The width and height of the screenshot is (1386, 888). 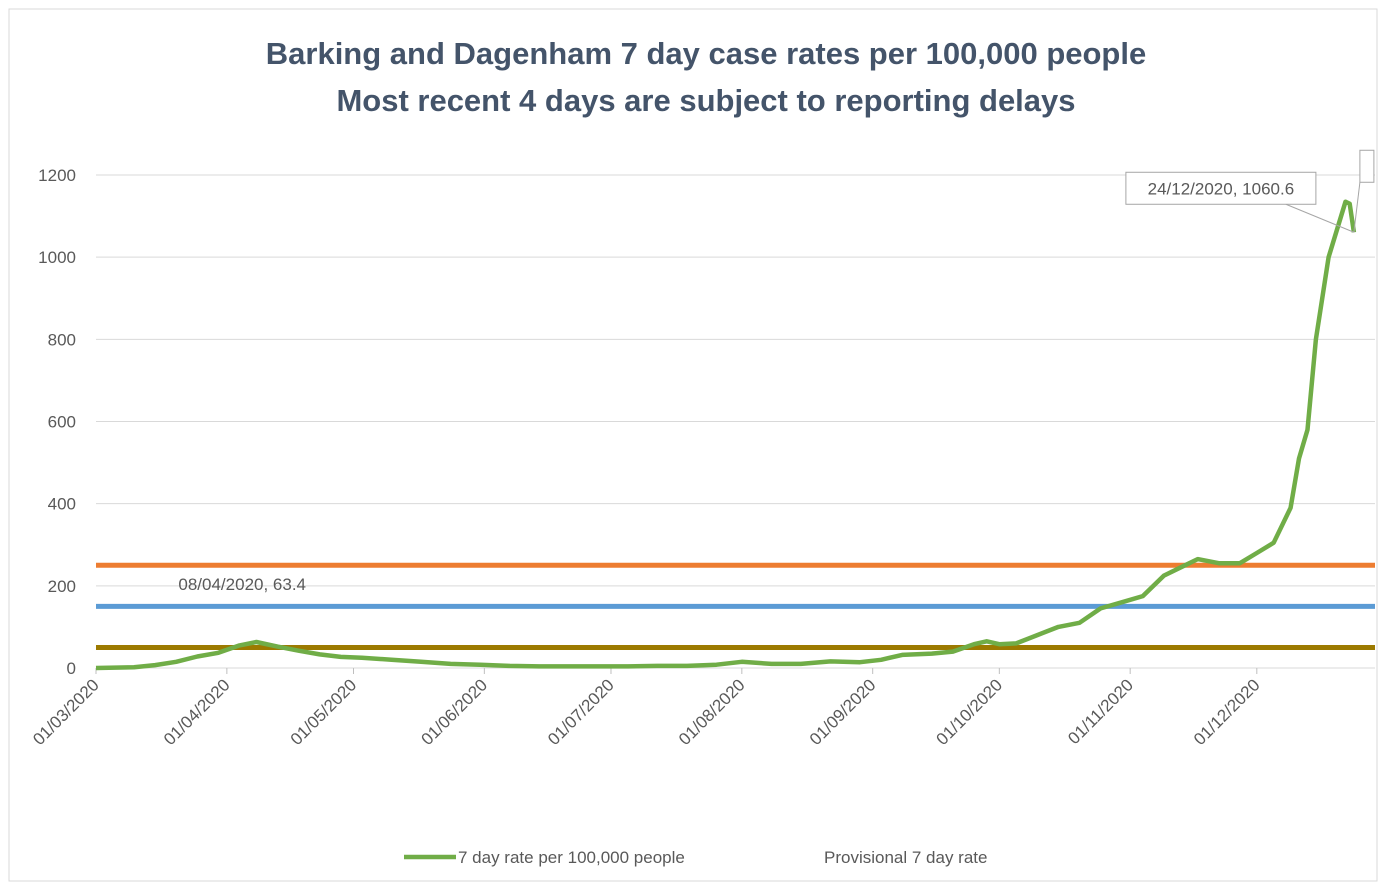 What do you see at coordinates (62, 504) in the screenshot?
I see `y-tick-label: 400` at bounding box center [62, 504].